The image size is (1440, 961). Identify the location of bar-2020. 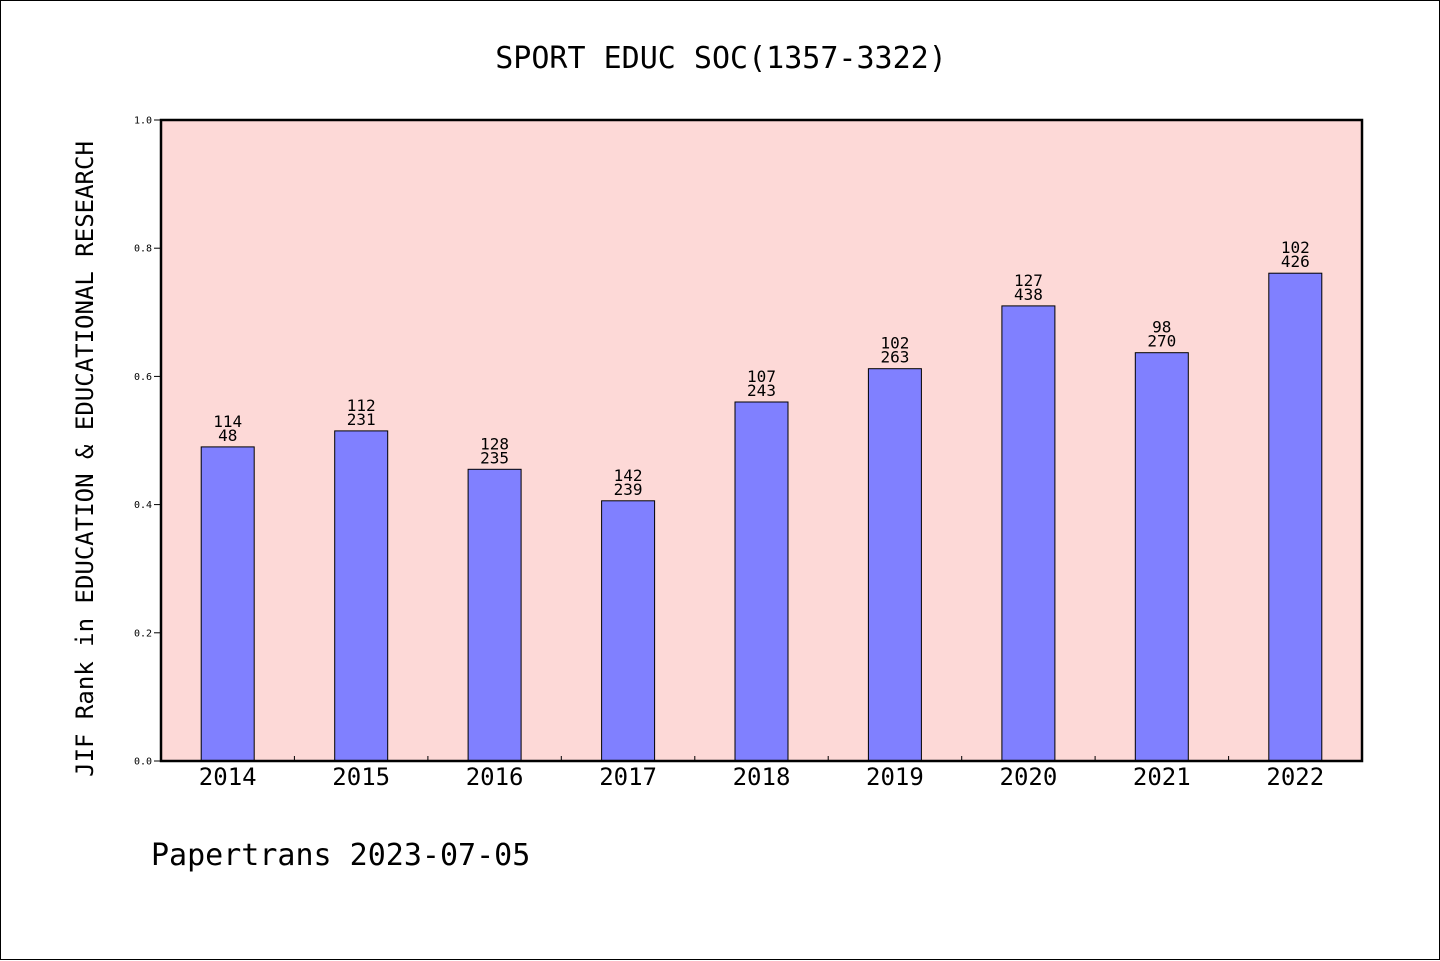
(1028, 533).